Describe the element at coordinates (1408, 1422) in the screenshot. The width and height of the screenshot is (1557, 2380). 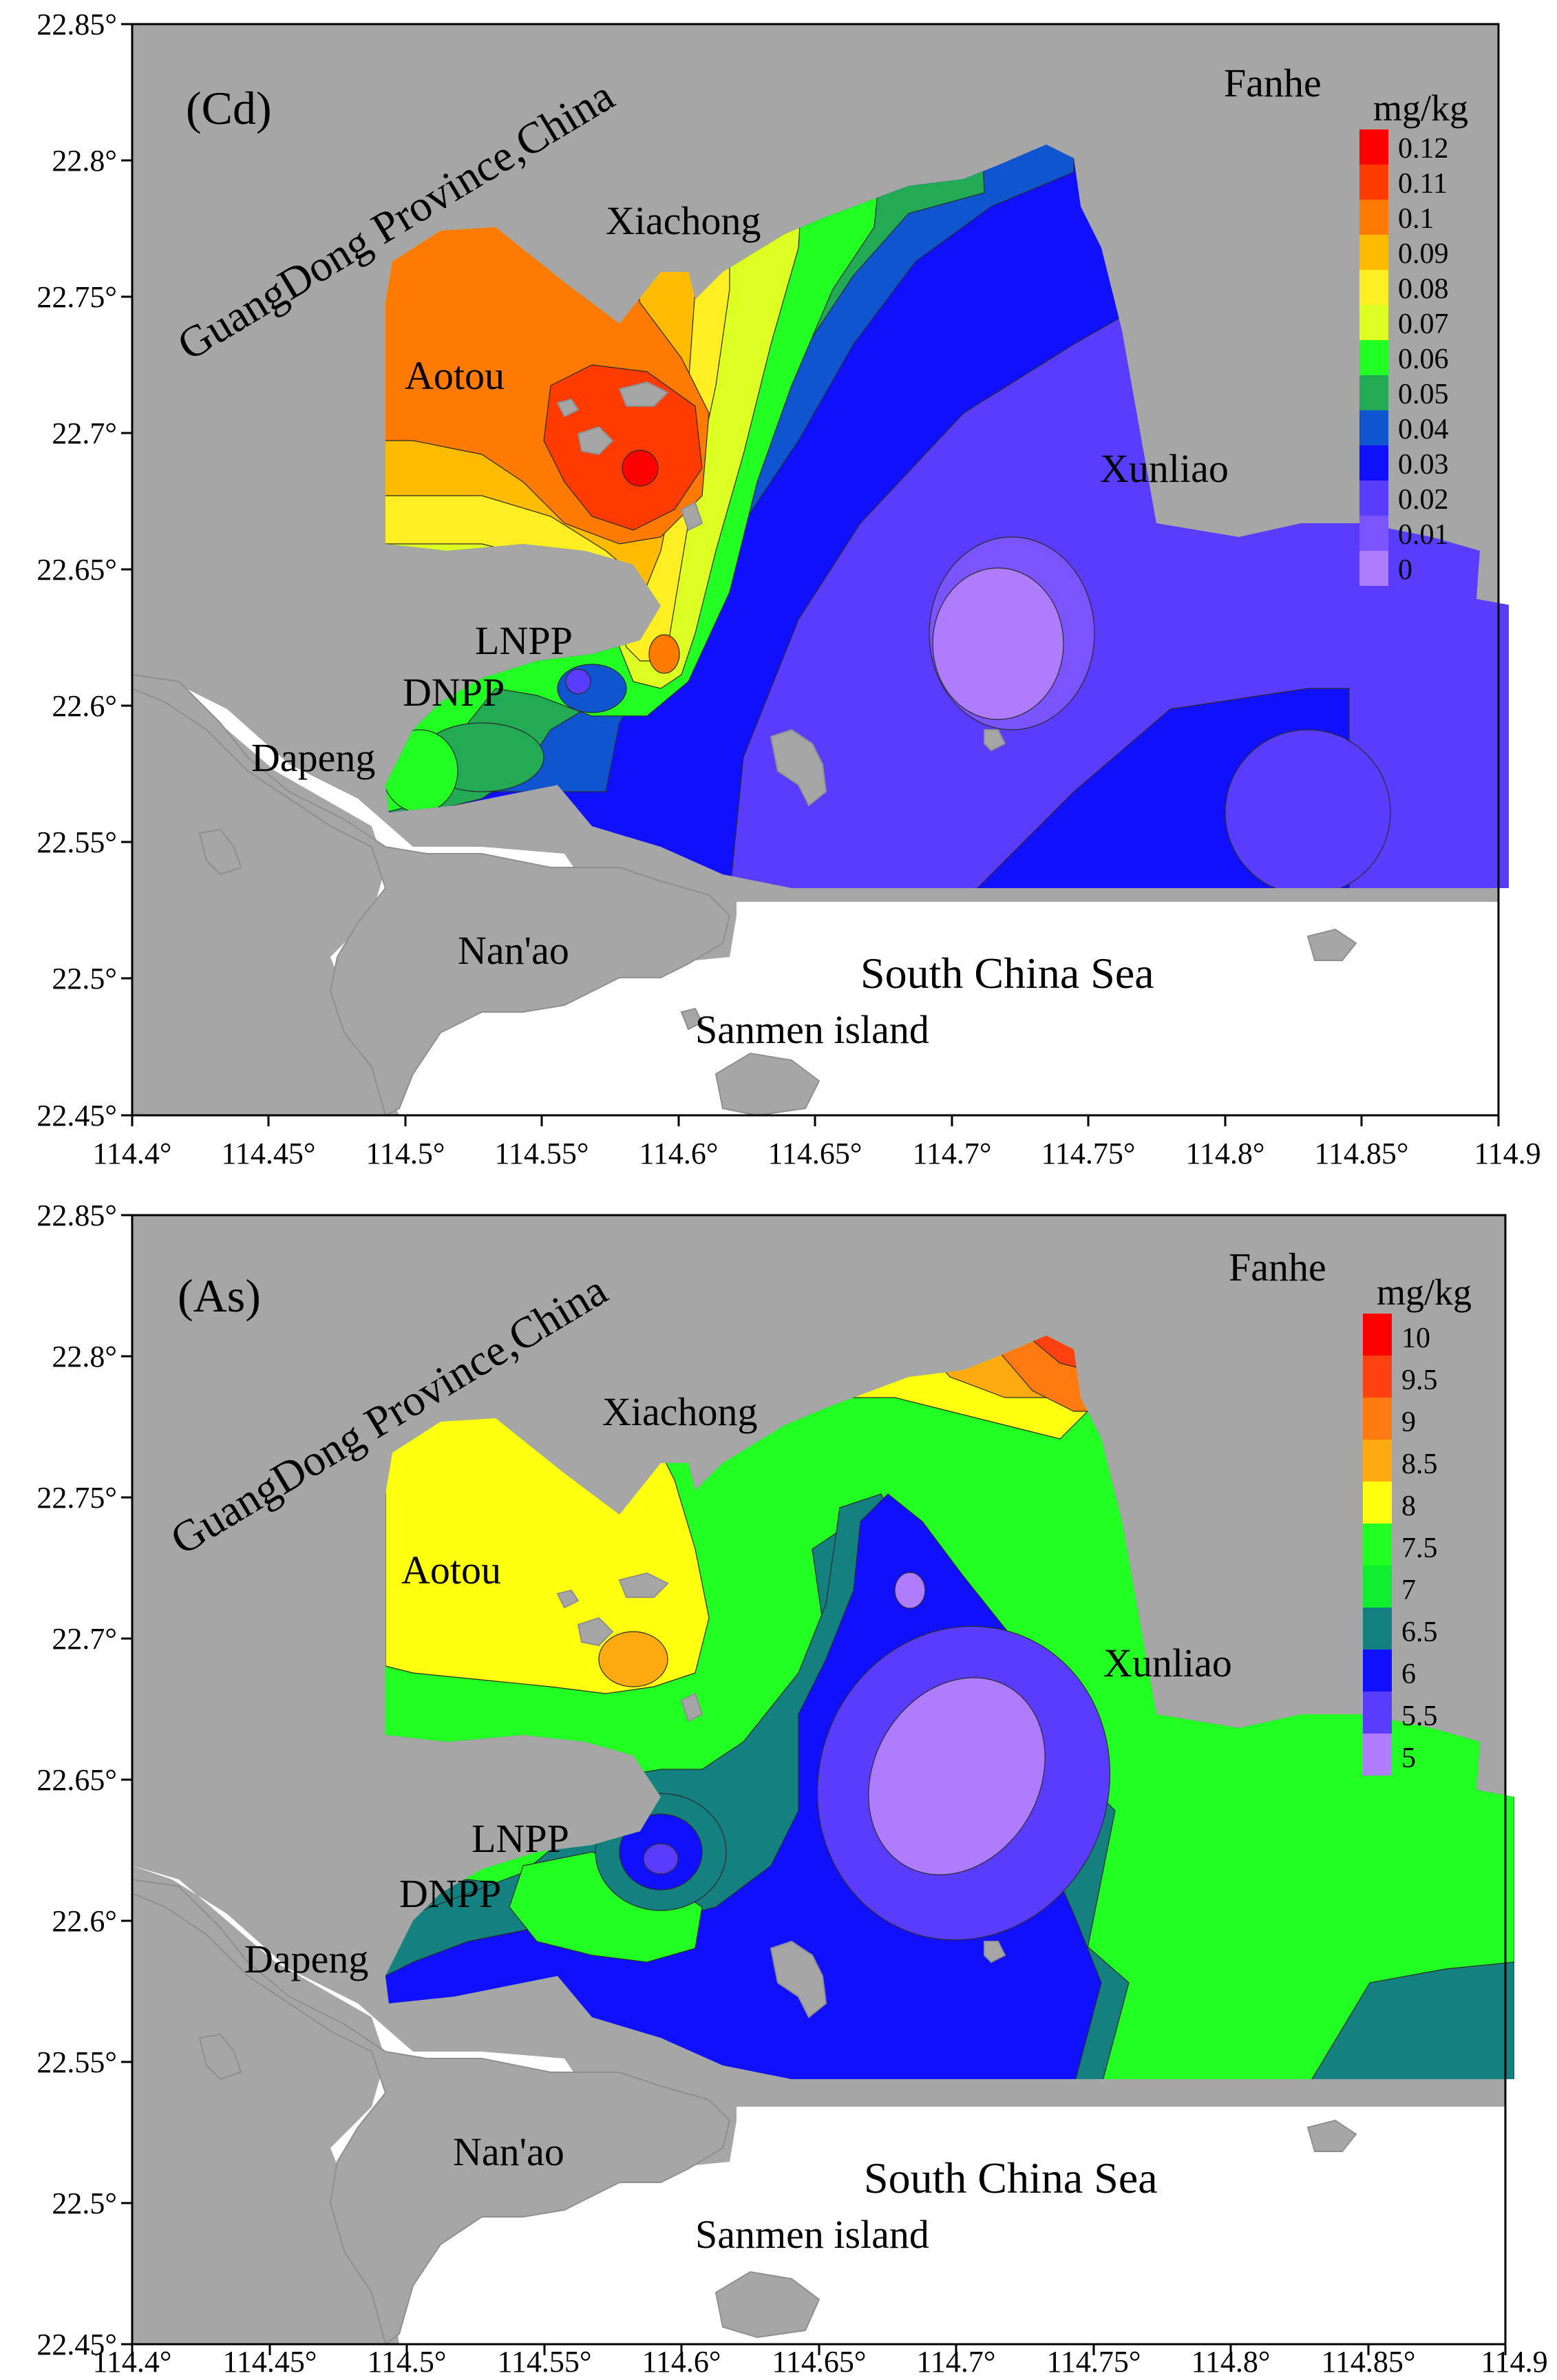
I see `legend-label: 9` at that location.